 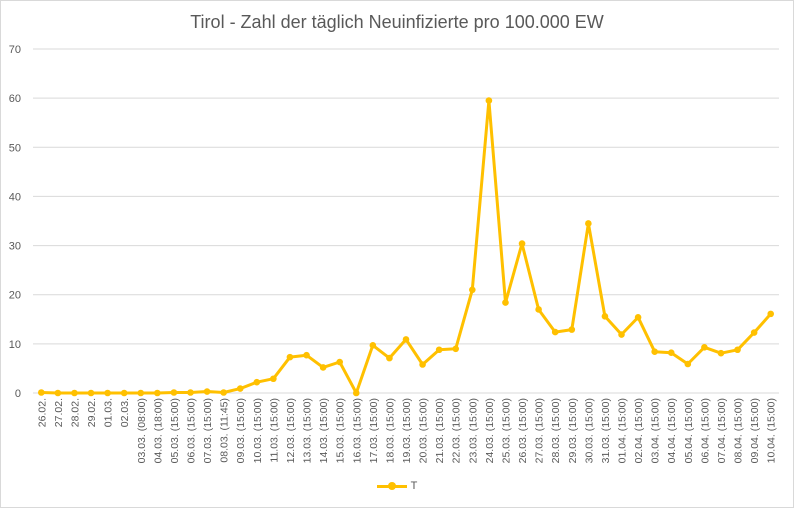 What do you see at coordinates (15, 247) in the screenshot?
I see `y-tick-label: 30` at bounding box center [15, 247].